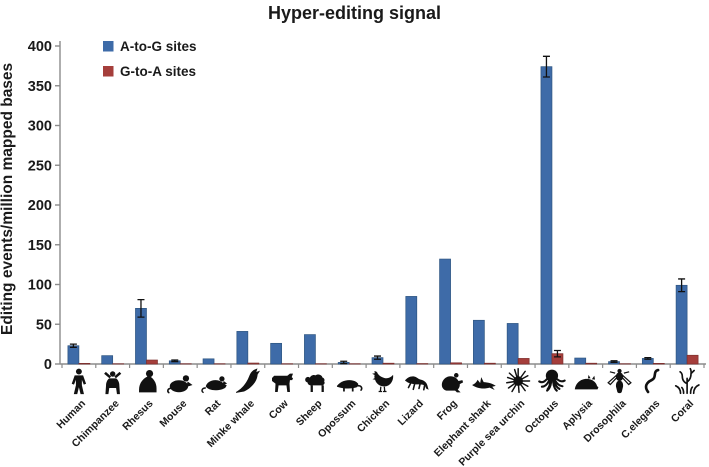  What do you see at coordinates (108, 46) in the screenshot?
I see `legend-swatch-a-to-g` at bounding box center [108, 46].